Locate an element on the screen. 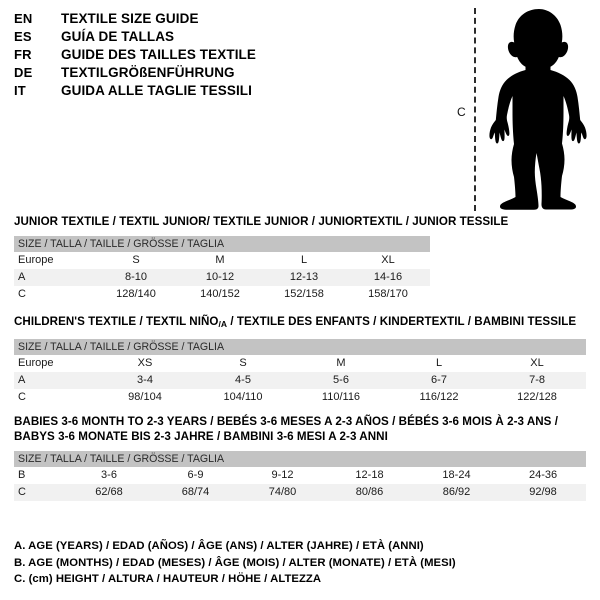 The image size is (600, 600). language-row-fr: FR GUIDE DES TAILLES TEXTILE is located at coordinates (224, 56).